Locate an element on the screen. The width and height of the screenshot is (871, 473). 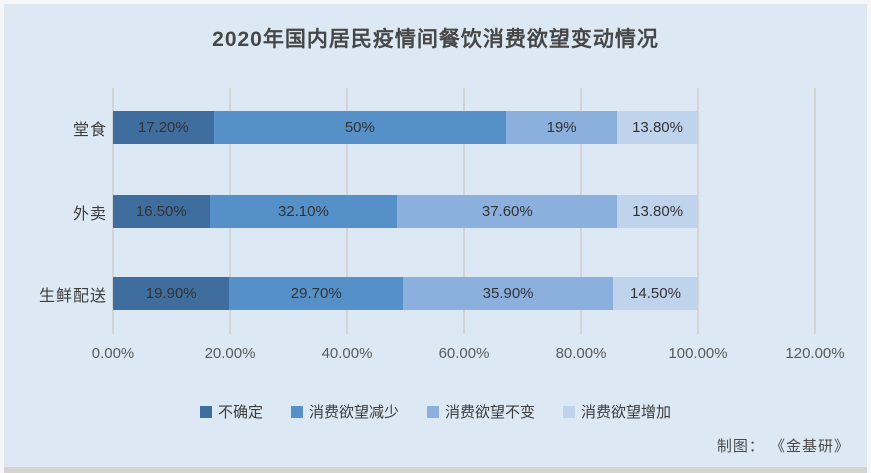
legend-item: 不确定 is located at coordinates (231, 411).